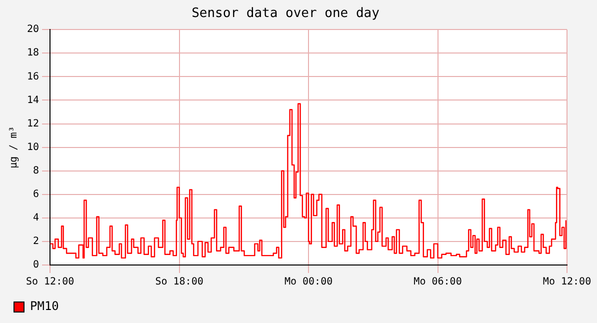 Image resolution: width=597 pixels, height=323 pixels. I want to click on x-tick-label: So 12:00, so click(50, 282).